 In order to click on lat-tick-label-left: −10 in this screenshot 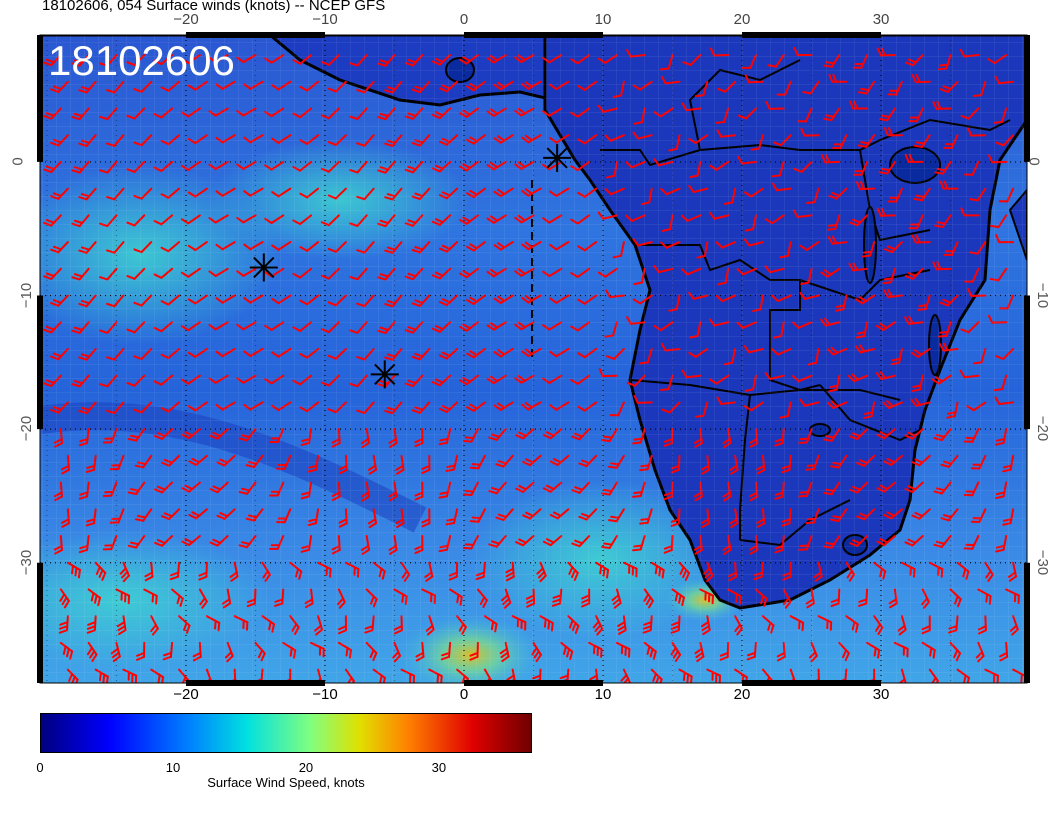, I will do `click(27, 295)`.